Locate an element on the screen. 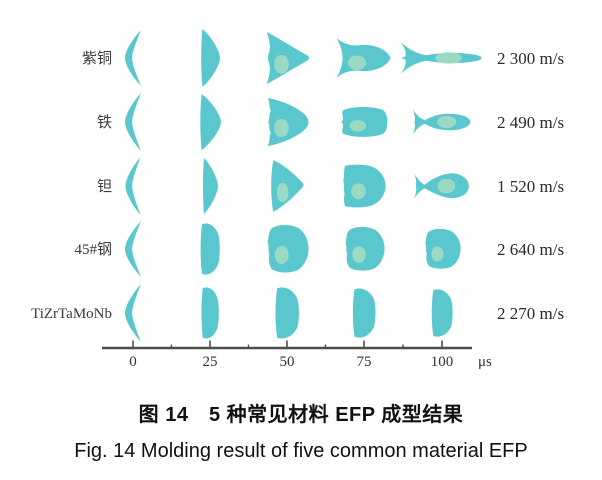 The height and width of the screenshot is (480, 602). material-label: 紫铜 is located at coordinates (97, 58).